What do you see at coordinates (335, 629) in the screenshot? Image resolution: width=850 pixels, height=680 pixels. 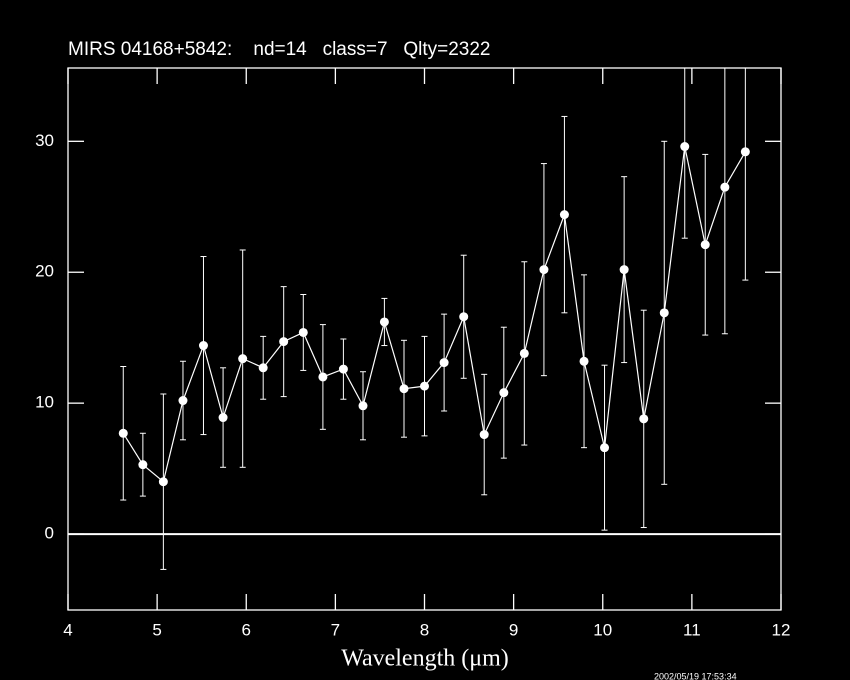 I see `x-tick-label: 7` at bounding box center [335, 629].